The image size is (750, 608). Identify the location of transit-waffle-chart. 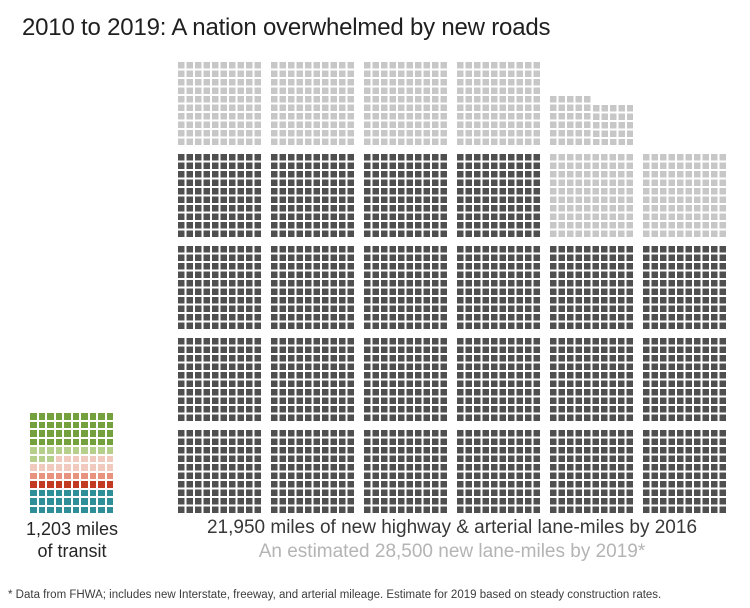
(71, 463).